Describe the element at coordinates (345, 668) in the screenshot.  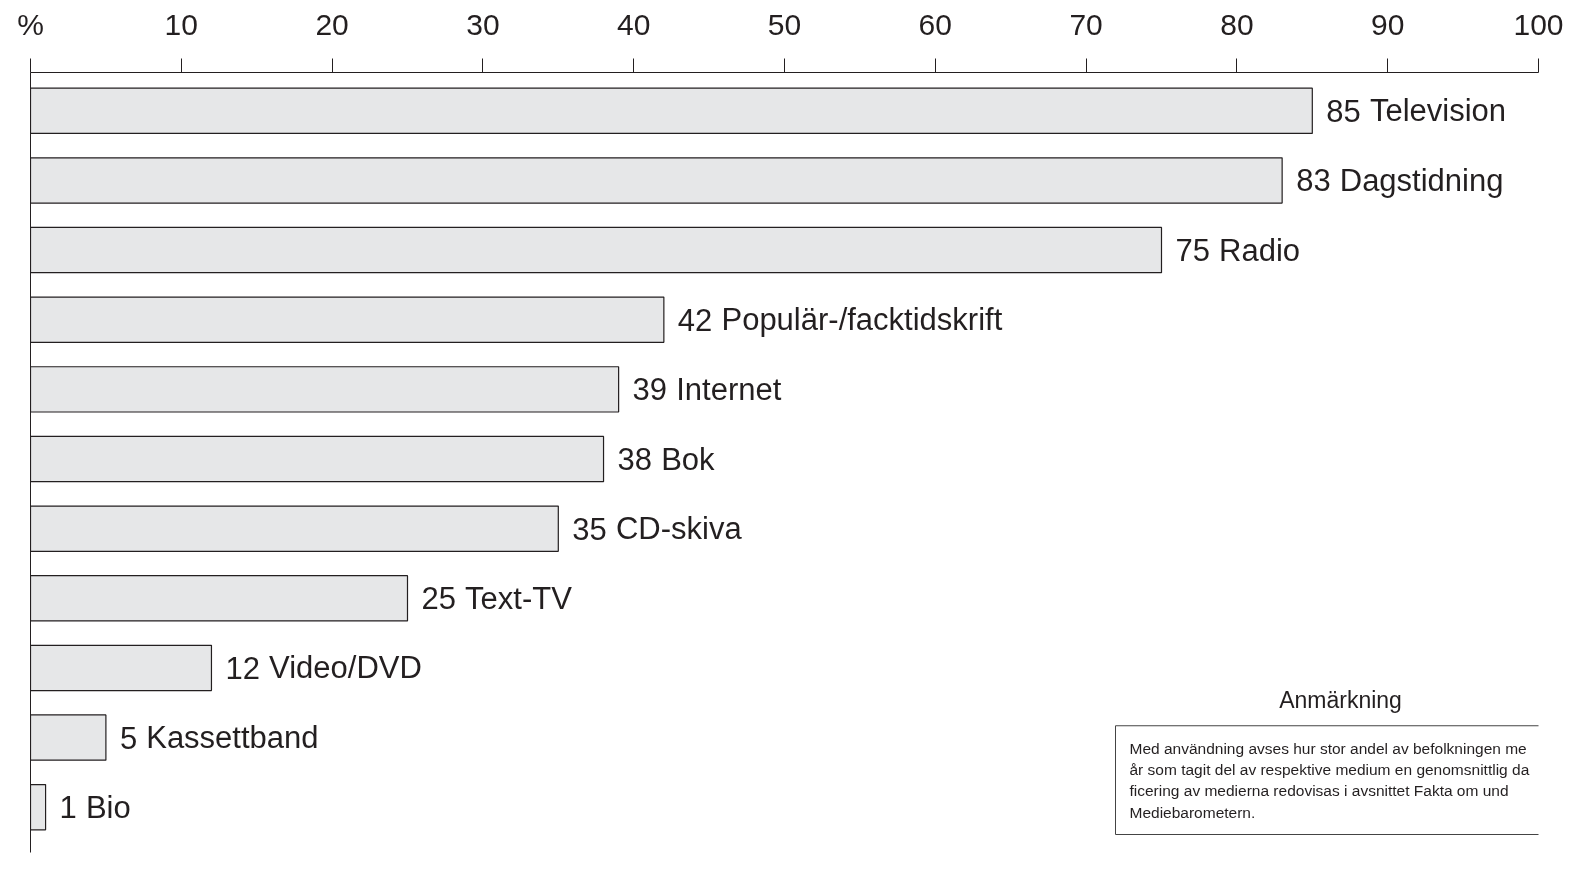
I see `y-tick-label: Video/DVD` at that location.